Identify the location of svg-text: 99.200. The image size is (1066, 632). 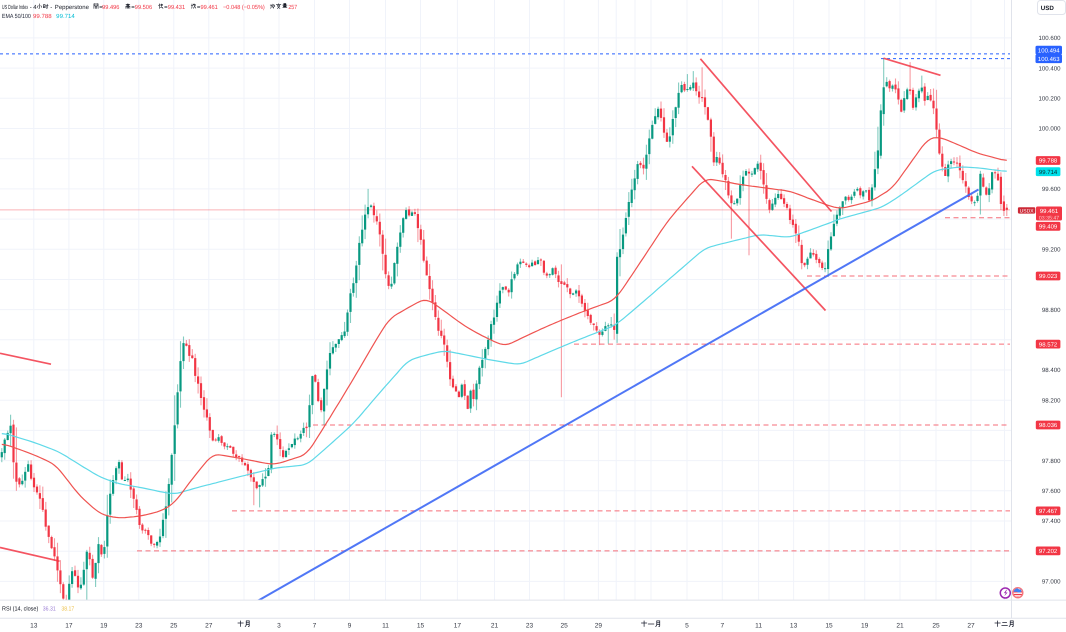
(1051, 249).